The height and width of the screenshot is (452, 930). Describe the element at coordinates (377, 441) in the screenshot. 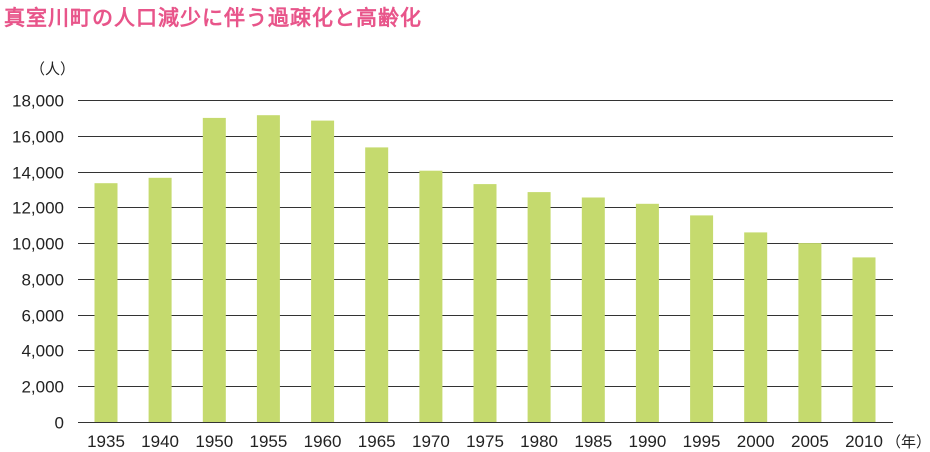

I see `x-tick-label: 1965` at that location.